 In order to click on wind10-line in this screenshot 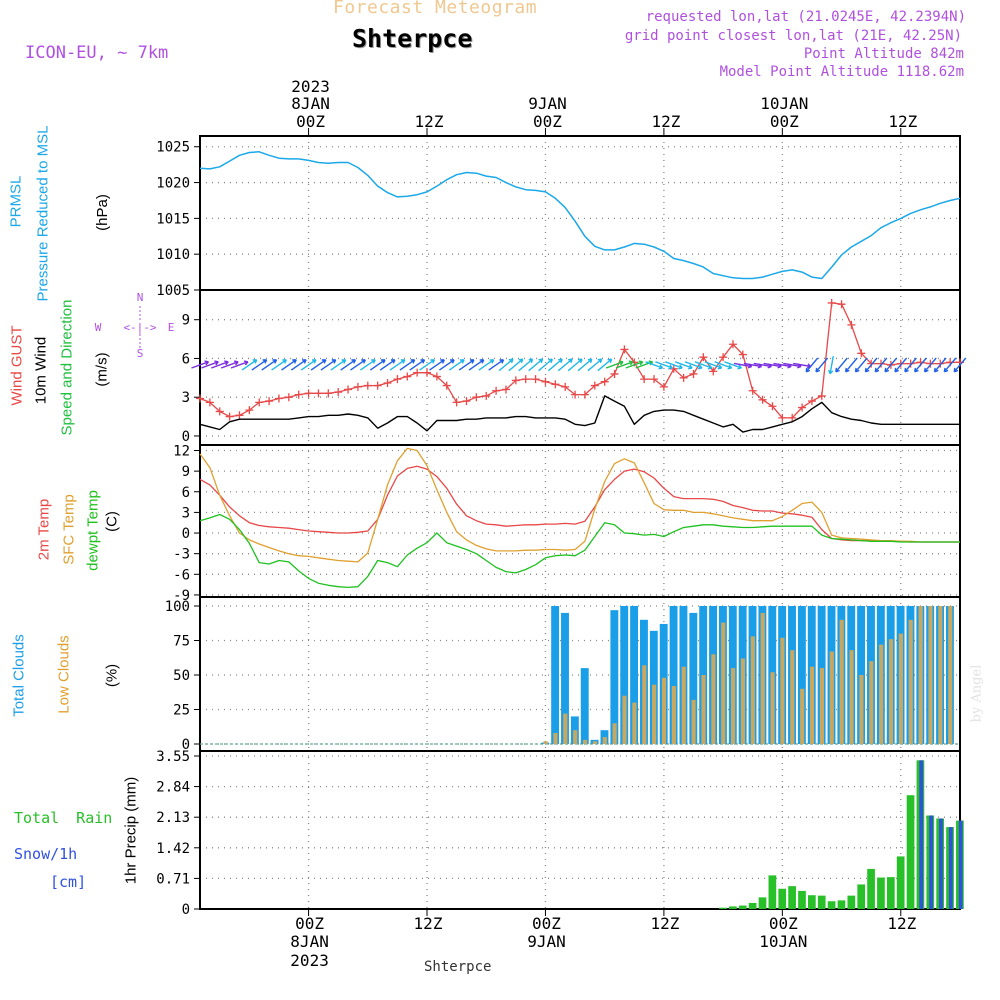, I will do `click(579, 414)`.